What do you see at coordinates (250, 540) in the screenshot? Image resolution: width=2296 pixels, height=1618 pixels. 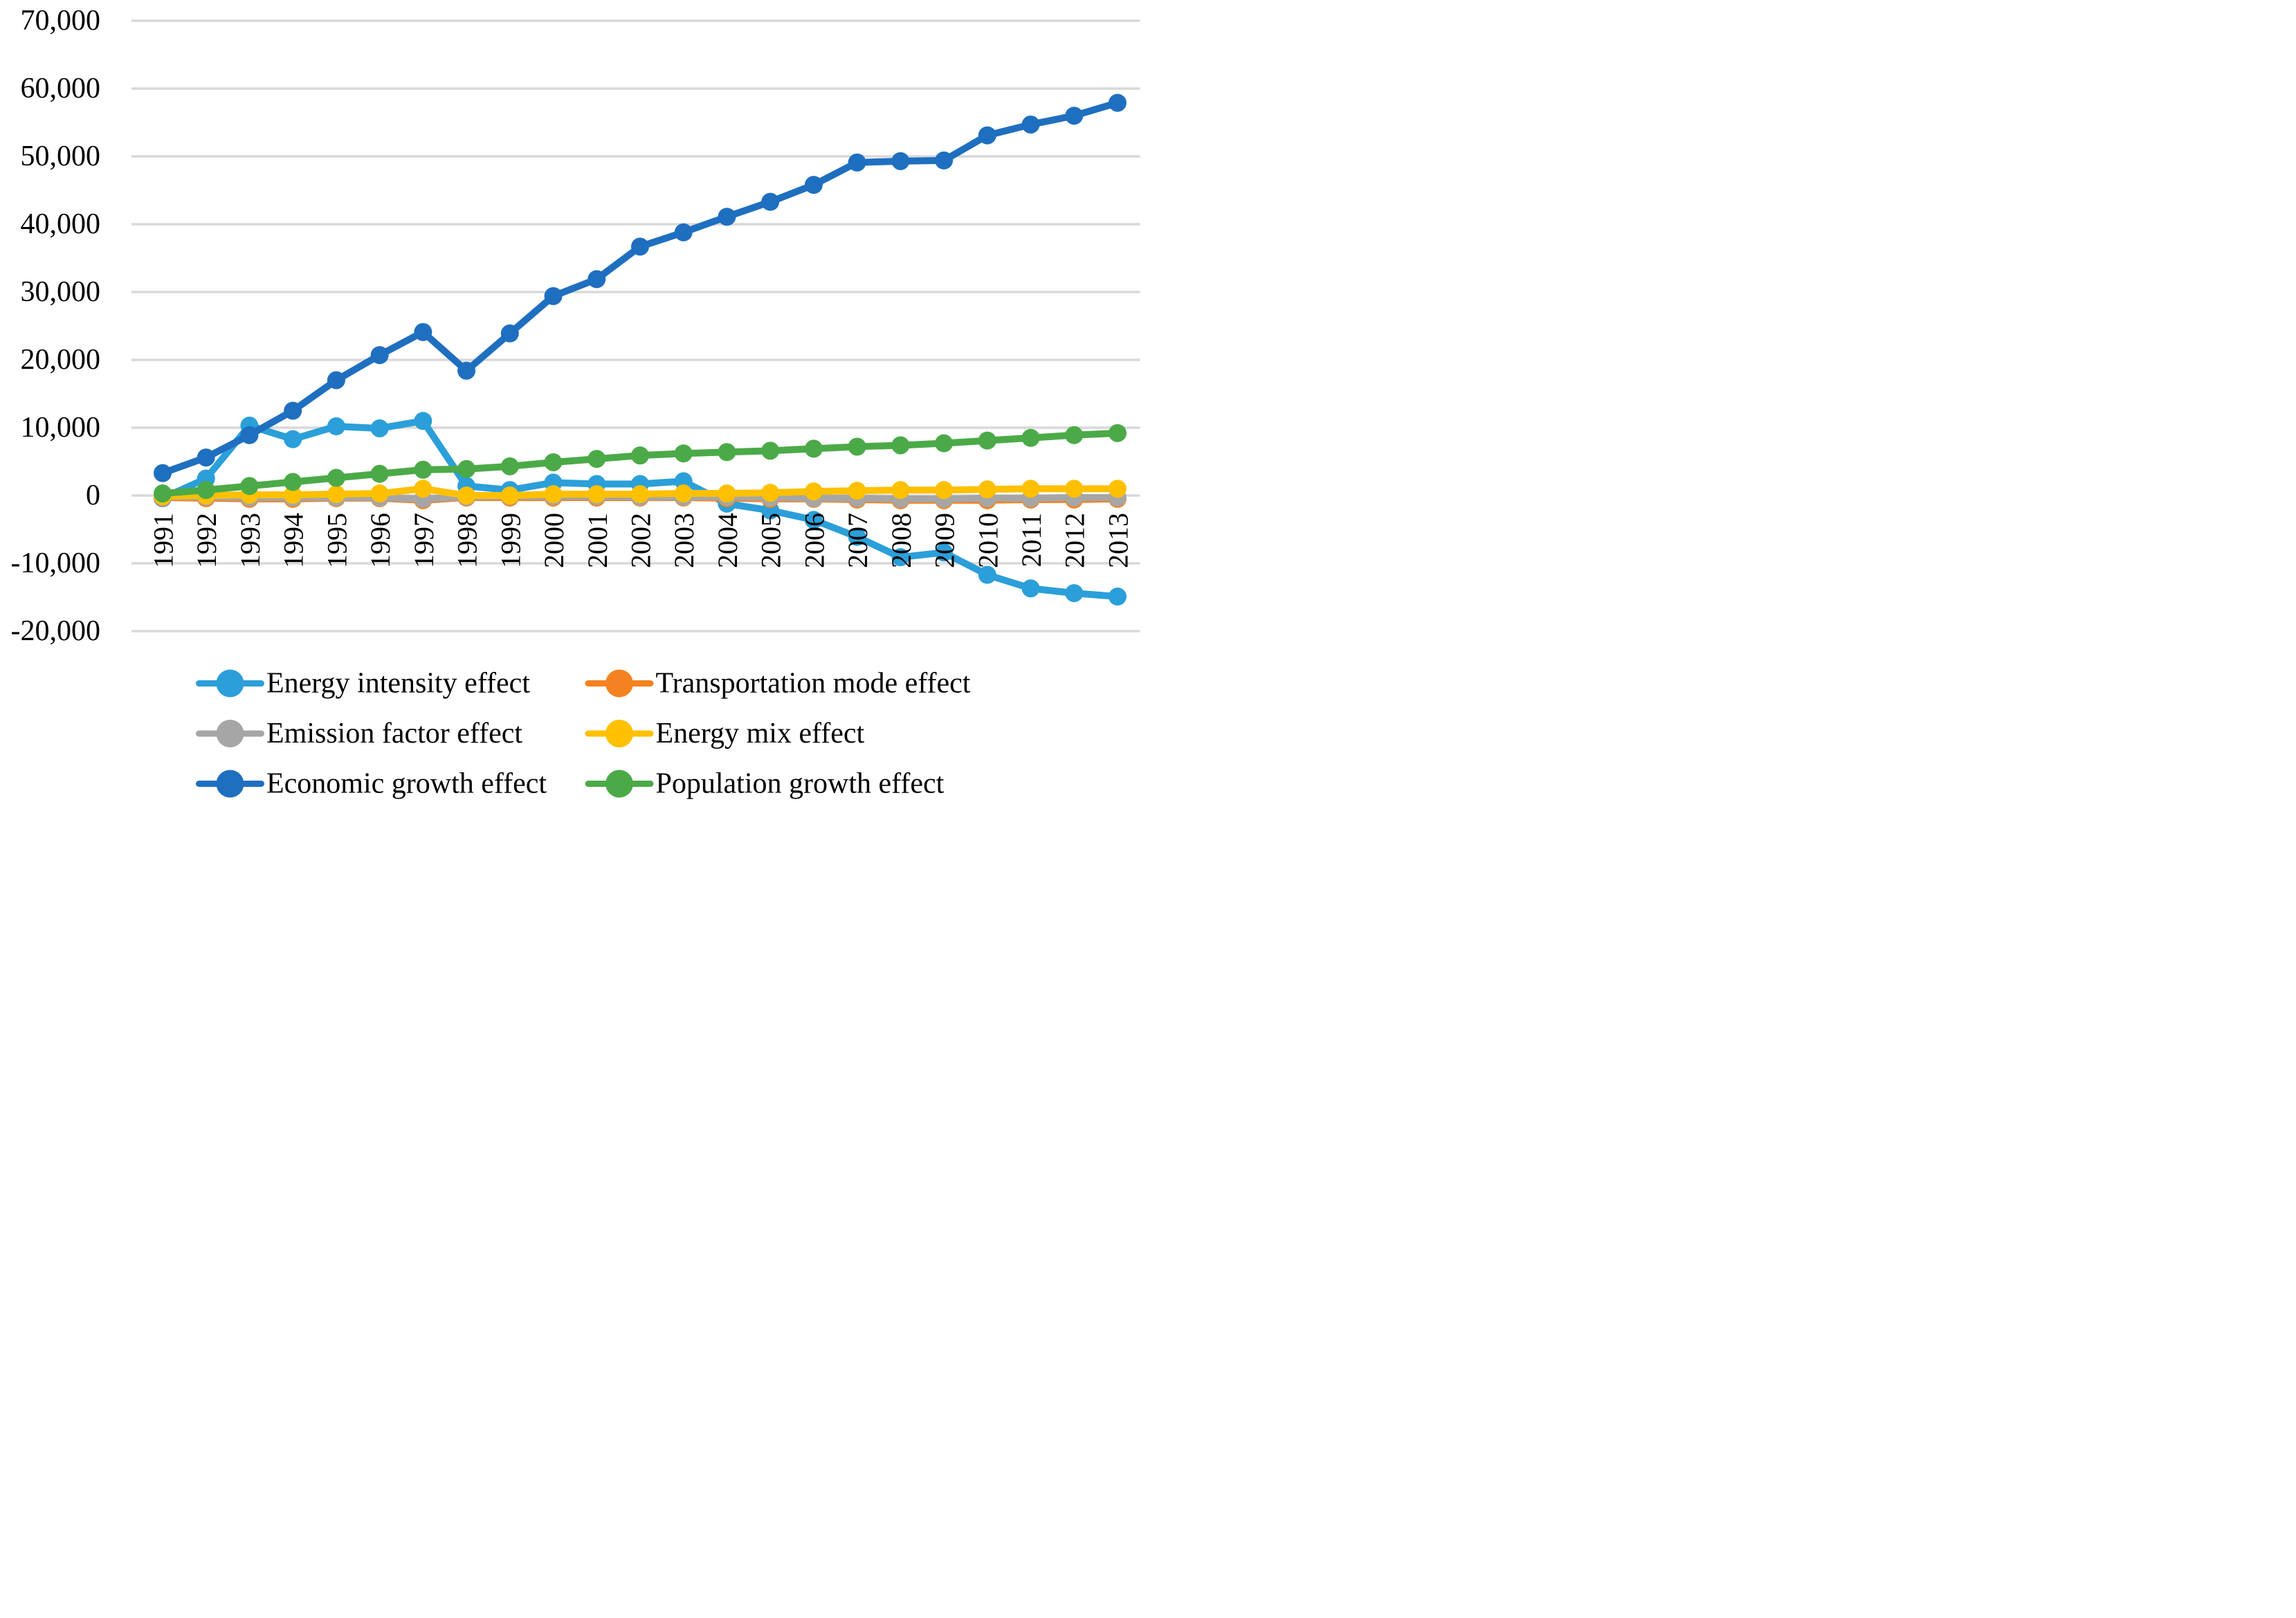 I see `x-tick-label: 1993` at bounding box center [250, 540].